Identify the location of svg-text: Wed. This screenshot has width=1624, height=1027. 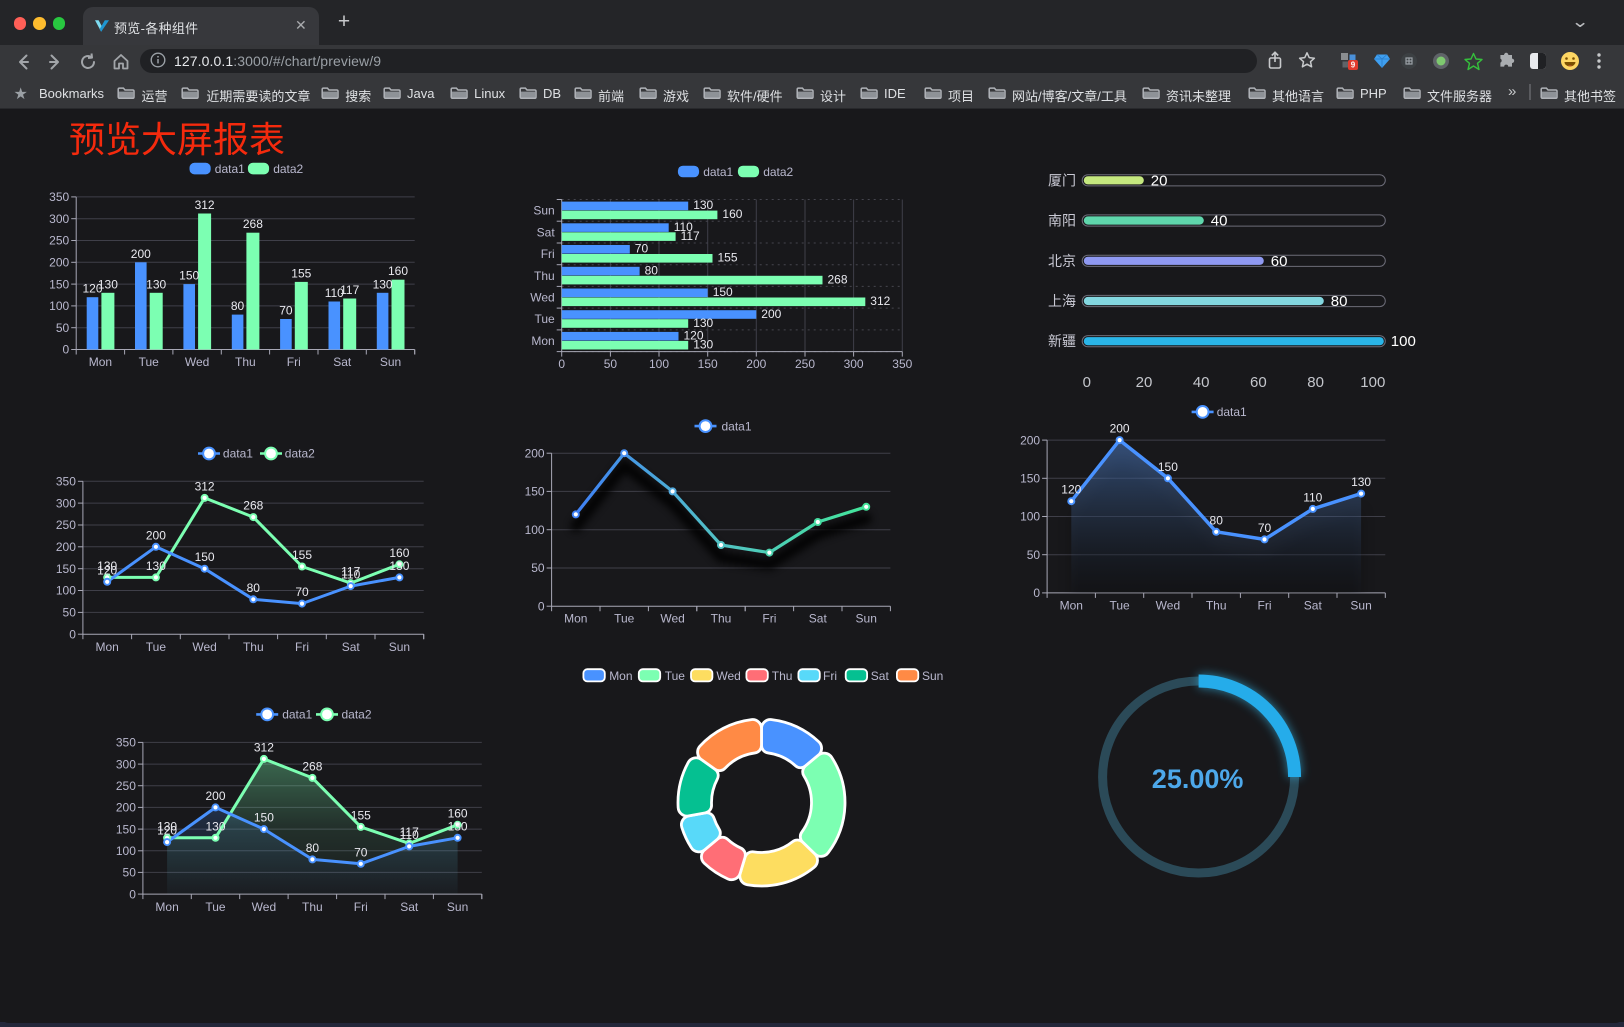
(728, 676).